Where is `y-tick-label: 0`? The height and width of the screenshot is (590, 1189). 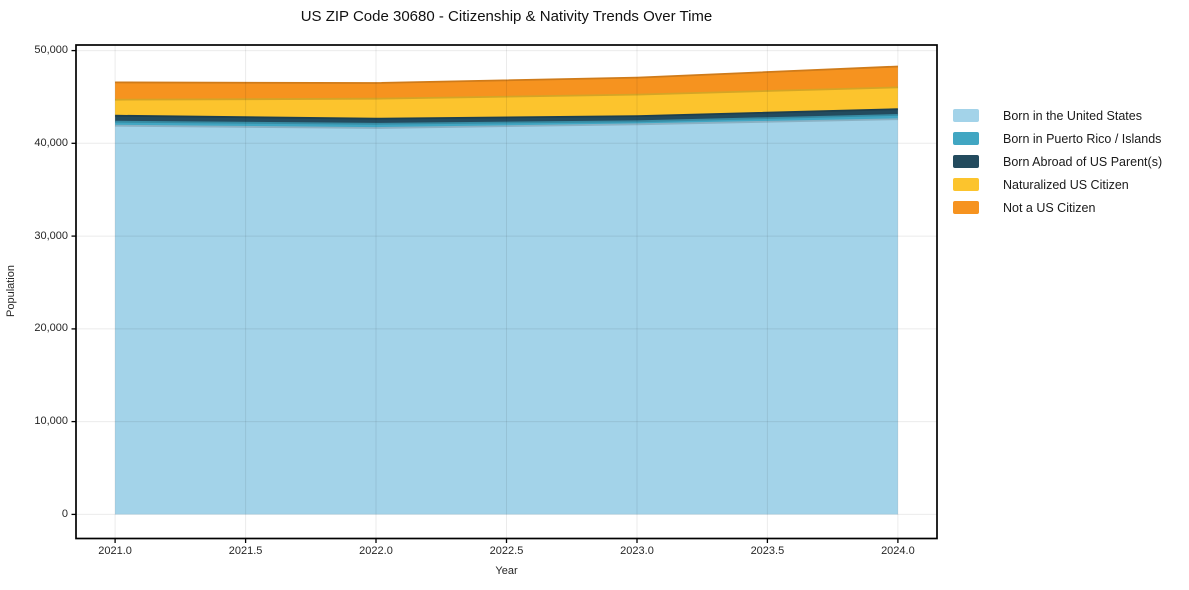 y-tick-label: 0 is located at coordinates (64, 513).